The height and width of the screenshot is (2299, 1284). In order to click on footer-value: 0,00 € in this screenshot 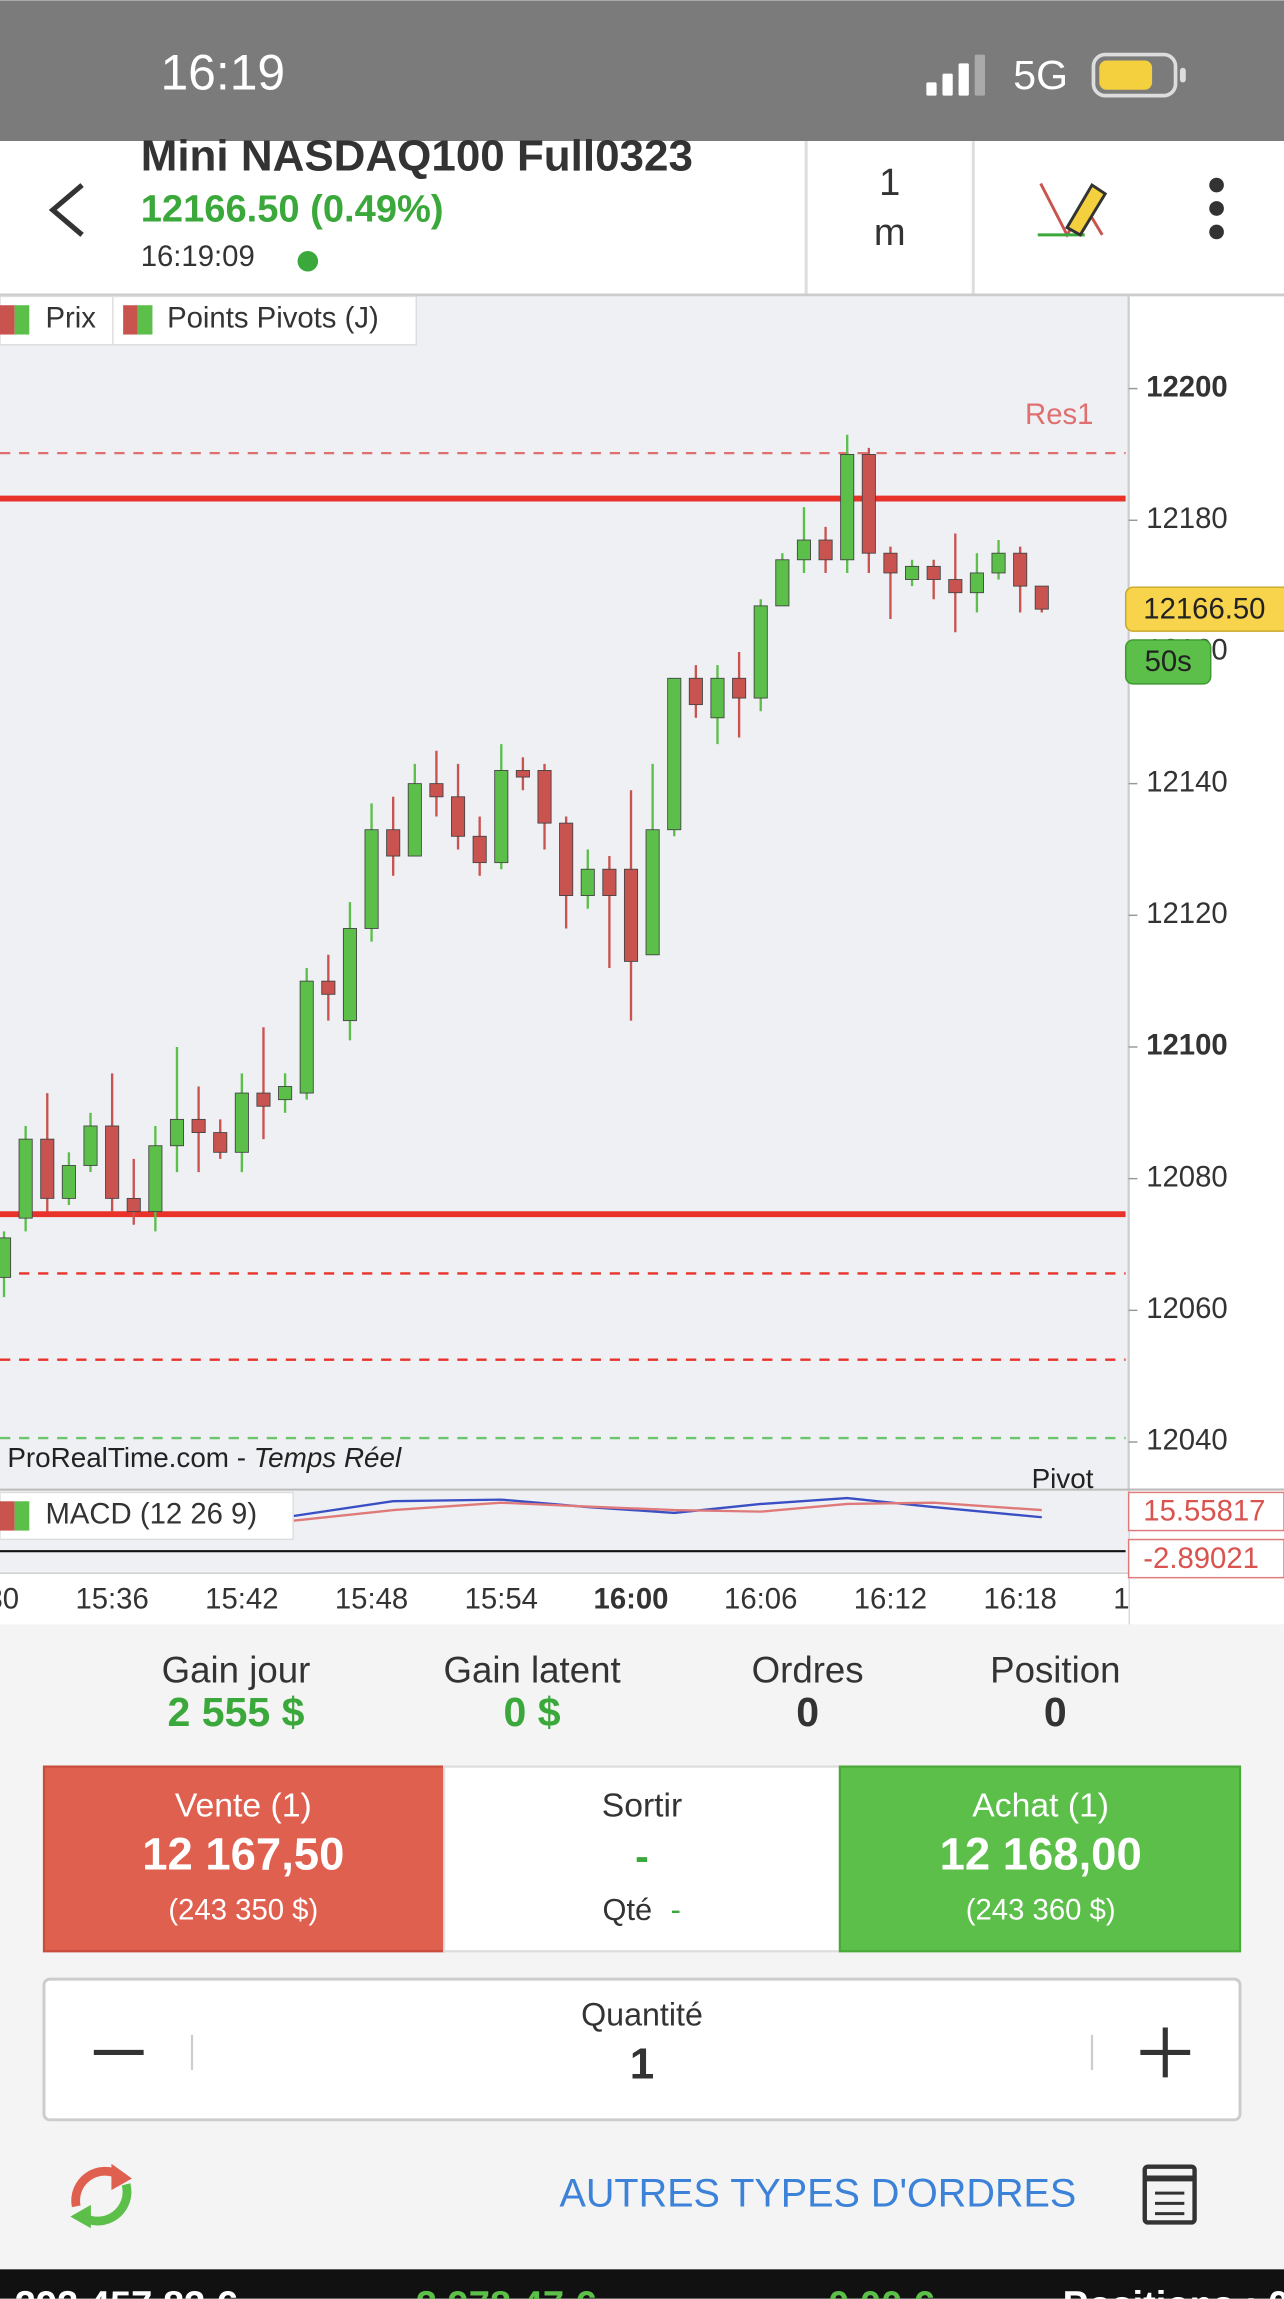, I will do `click(881, 2292)`.